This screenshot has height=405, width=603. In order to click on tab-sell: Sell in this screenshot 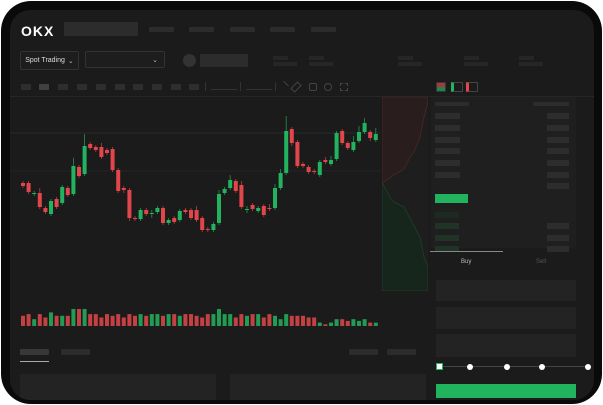, I will do `click(541, 262)`.